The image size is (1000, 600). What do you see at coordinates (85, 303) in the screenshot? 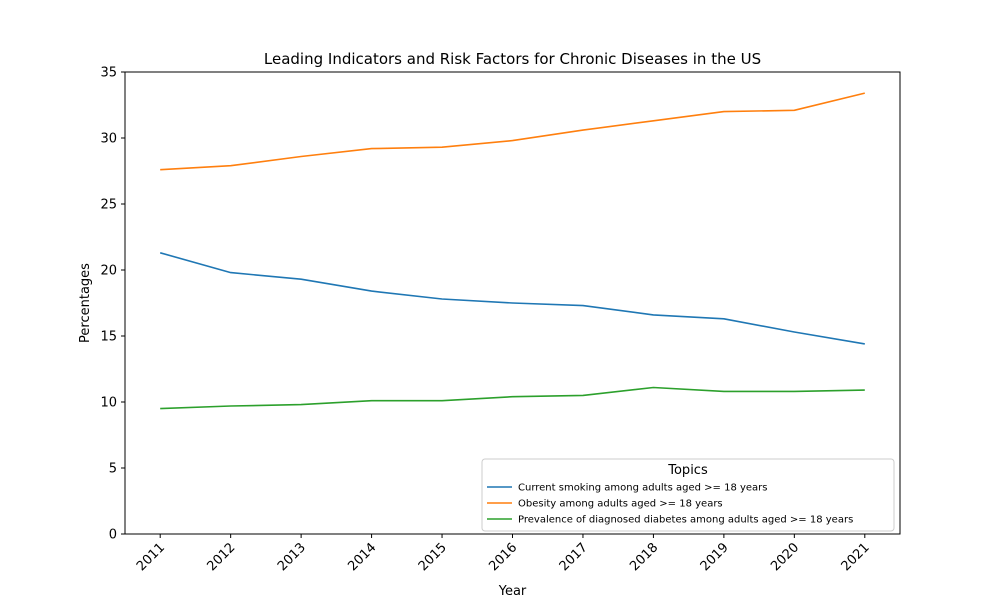
I see `y-axis-label: Percentages` at bounding box center [85, 303].